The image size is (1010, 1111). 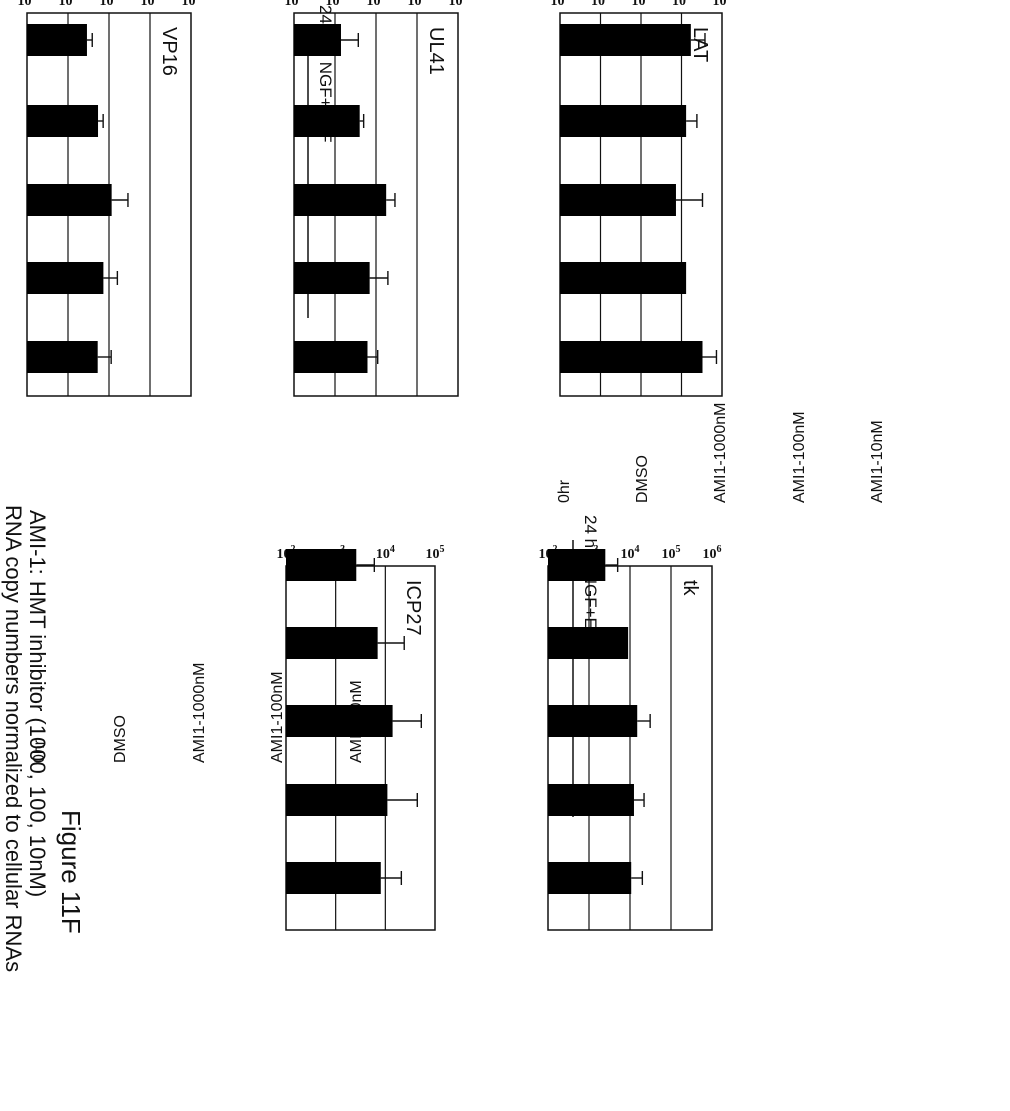 What do you see at coordinates (413, 608) in the screenshot?
I see `gene-label: ICP27` at bounding box center [413, 608].